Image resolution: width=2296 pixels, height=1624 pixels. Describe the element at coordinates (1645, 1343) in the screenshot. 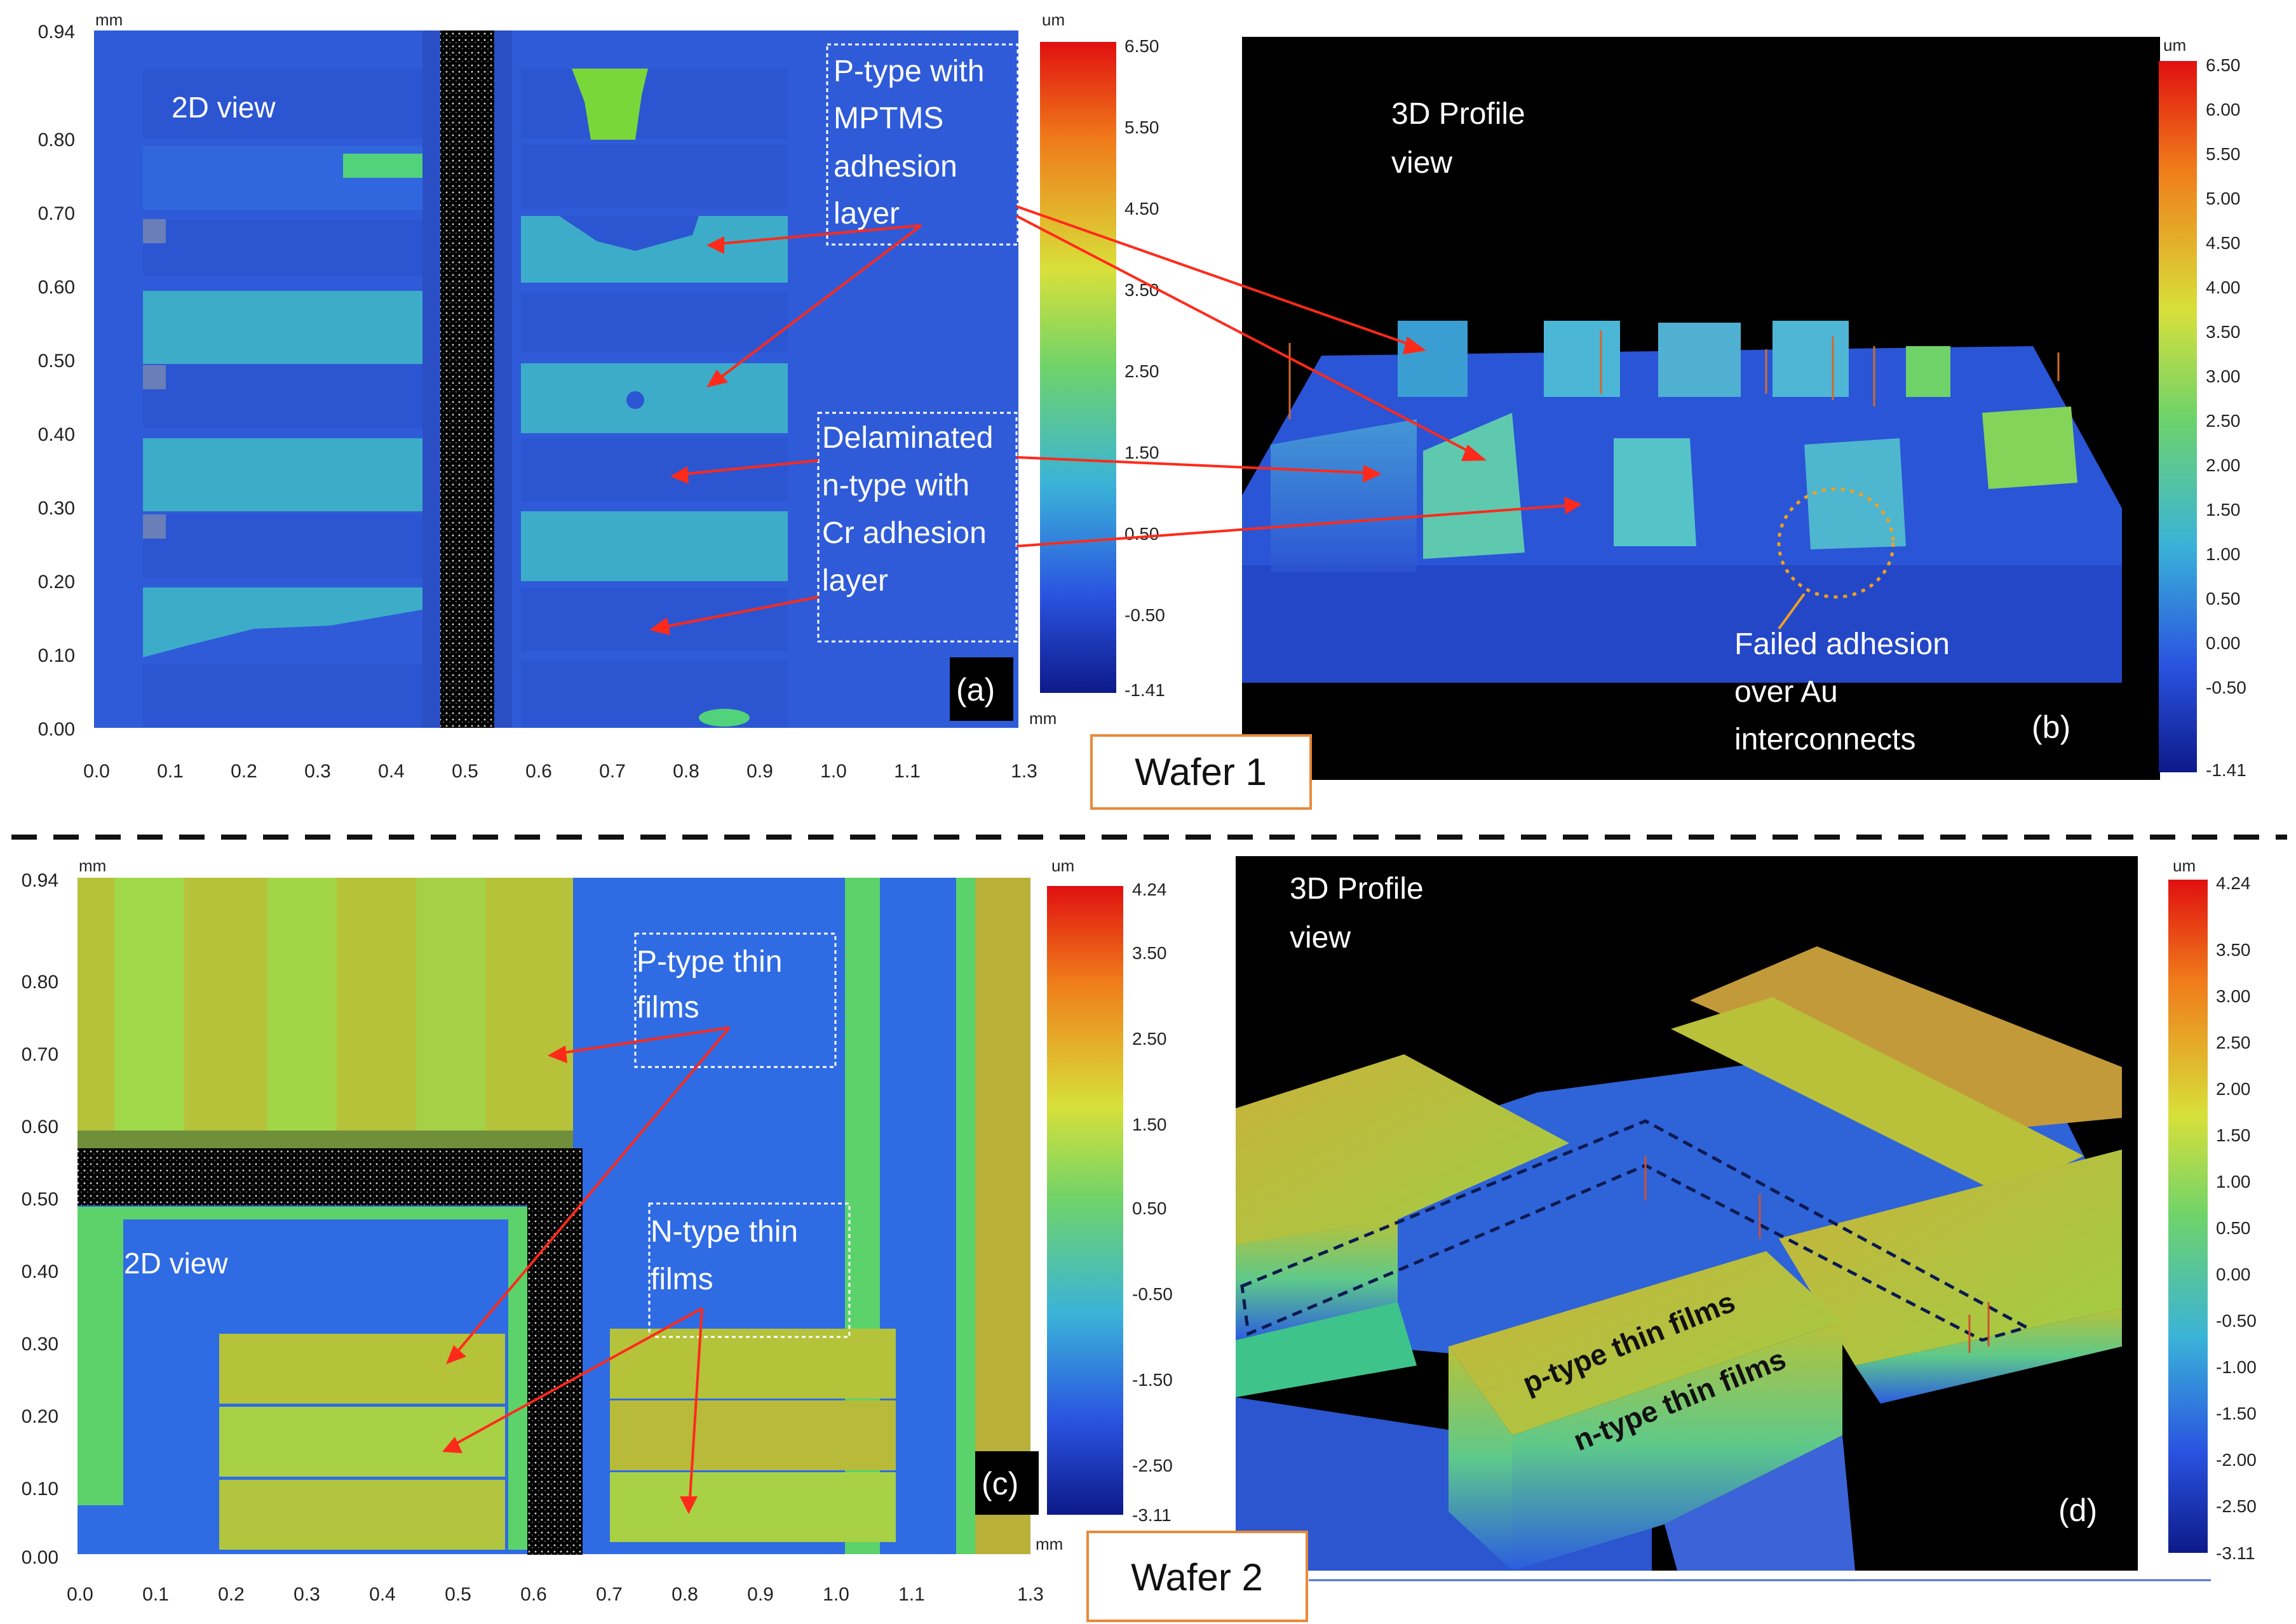

I see `p-film-top-front` at that location.